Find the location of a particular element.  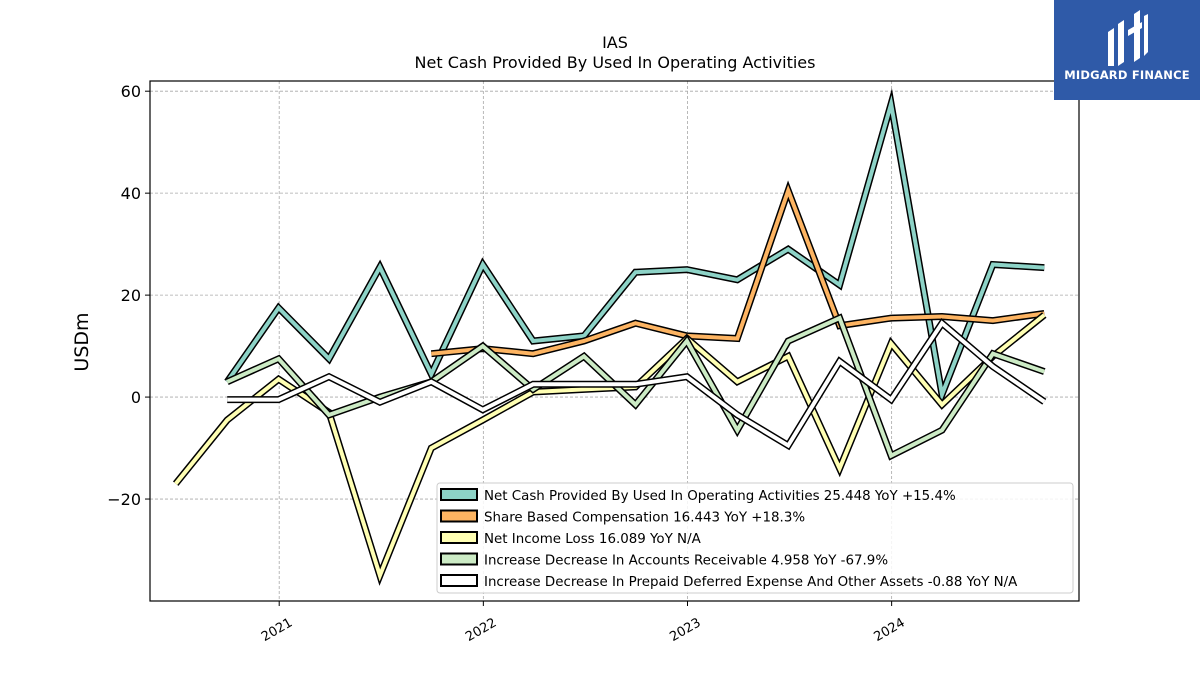

chart-title: IAS is located at coordinates (615, 42).